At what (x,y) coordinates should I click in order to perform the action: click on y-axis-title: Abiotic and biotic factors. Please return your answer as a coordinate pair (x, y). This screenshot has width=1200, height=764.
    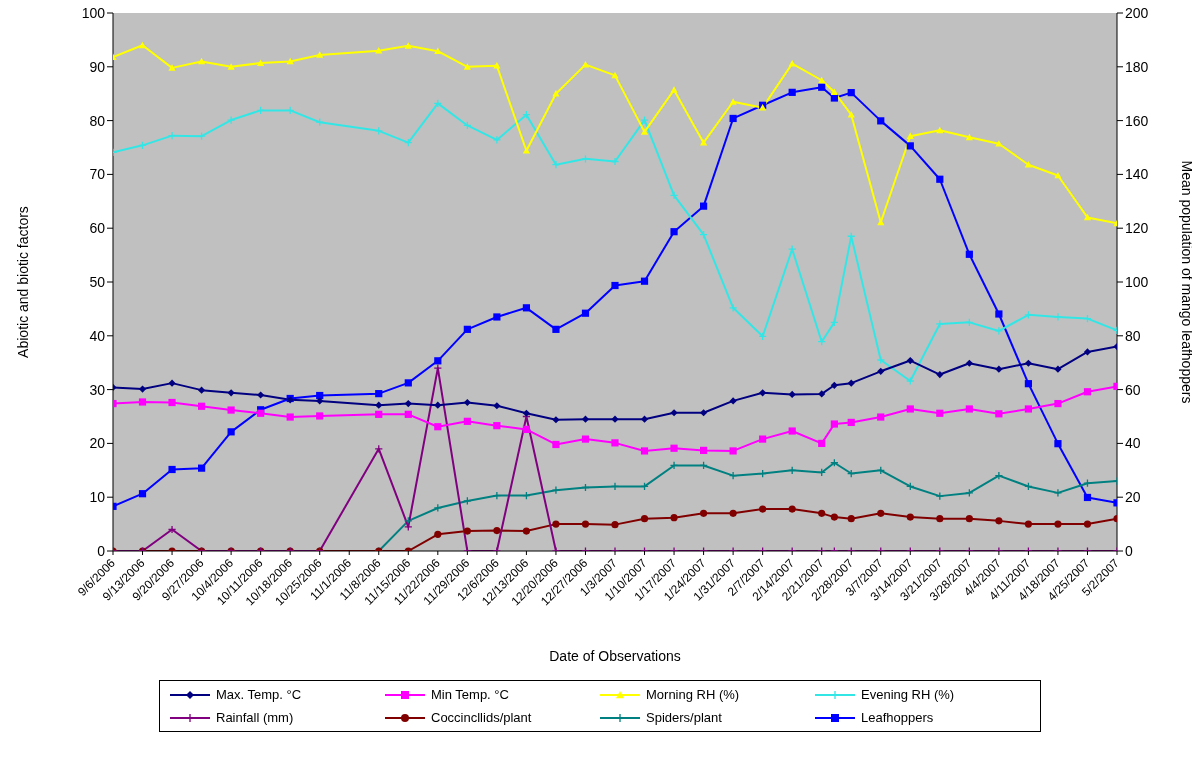
    Looking at the image, I should click on (22, 282).